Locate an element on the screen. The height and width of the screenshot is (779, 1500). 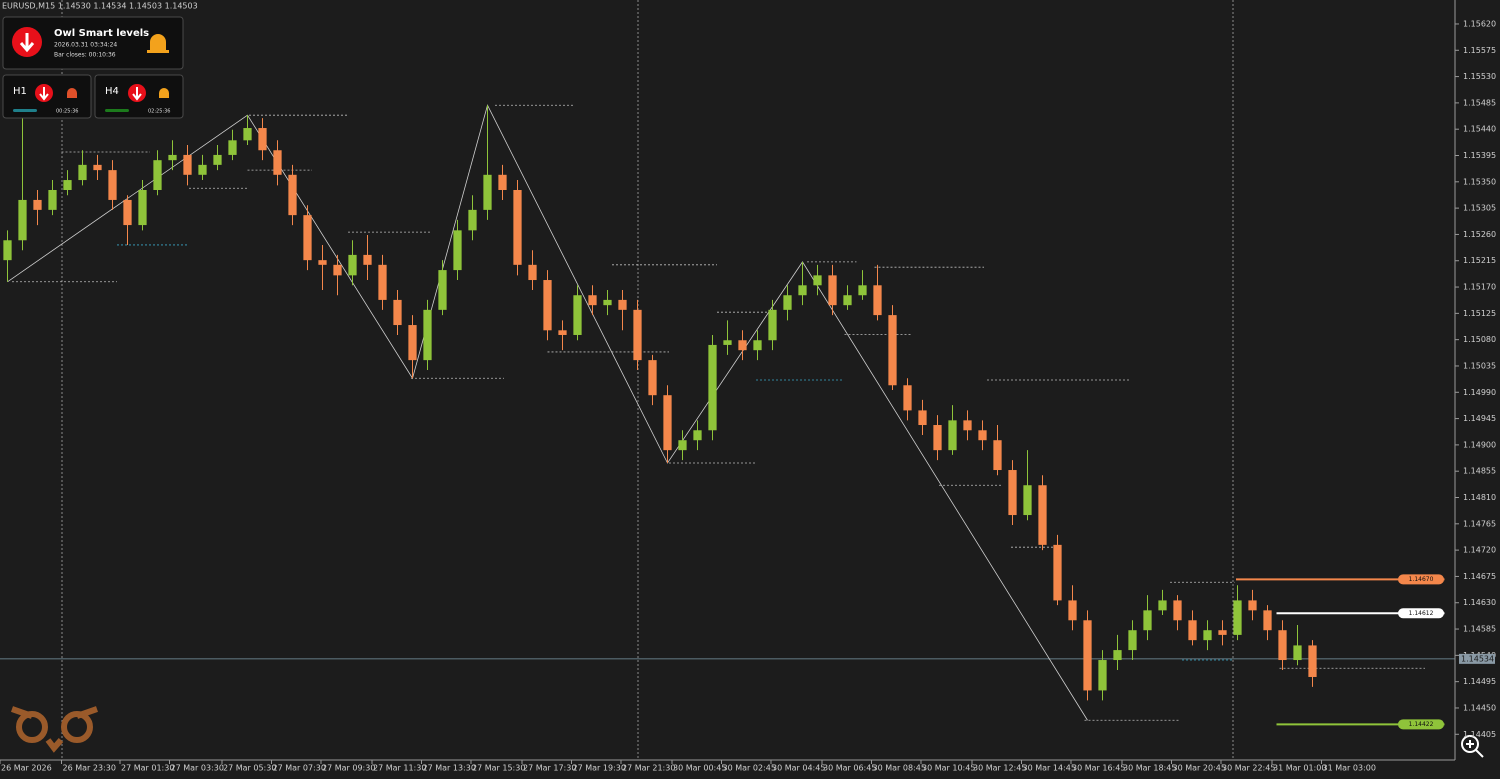
owl-logo is located at coordinates (54, 729).